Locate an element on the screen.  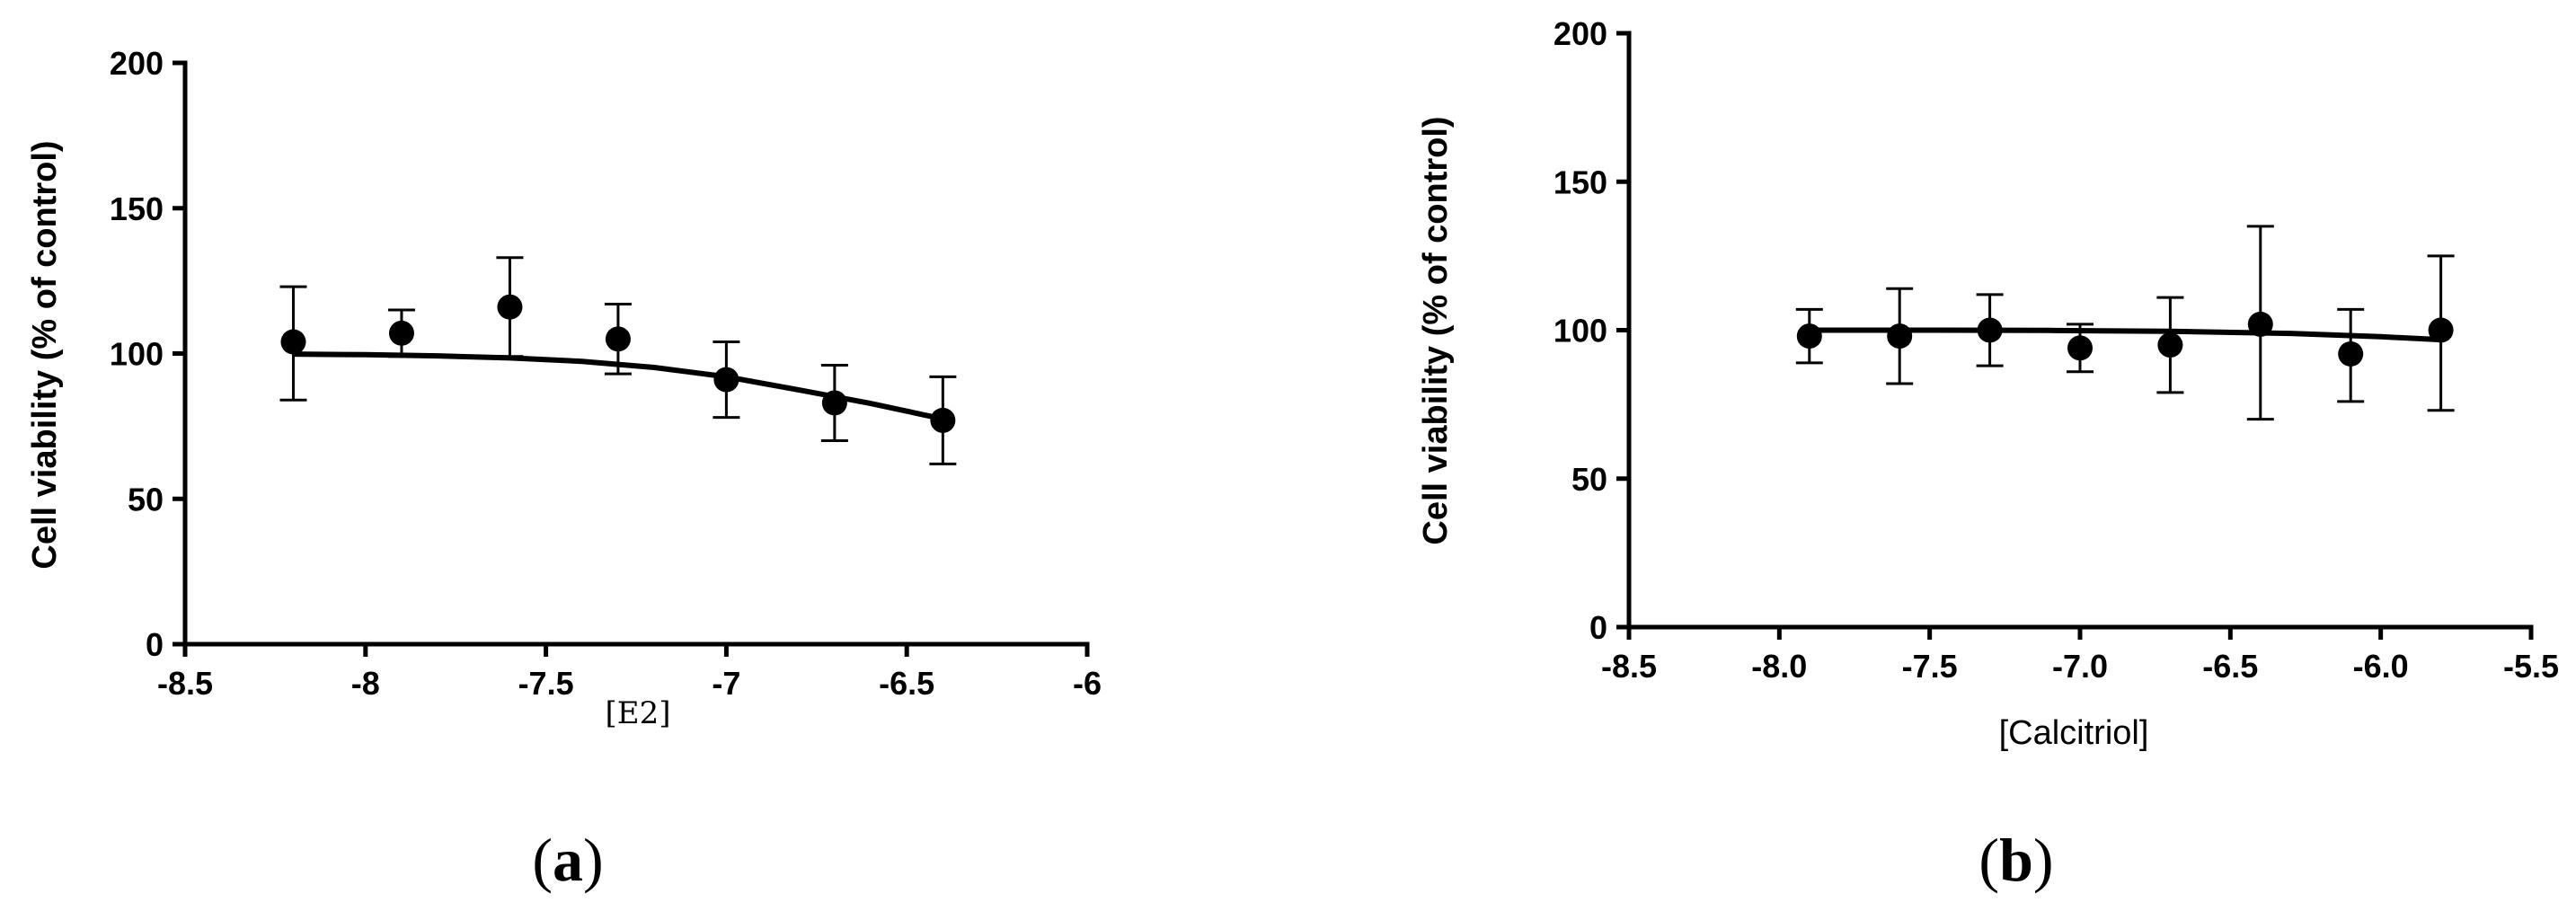
panel-b-y-tick-label: 150 is located at coordinates (1580, 182).